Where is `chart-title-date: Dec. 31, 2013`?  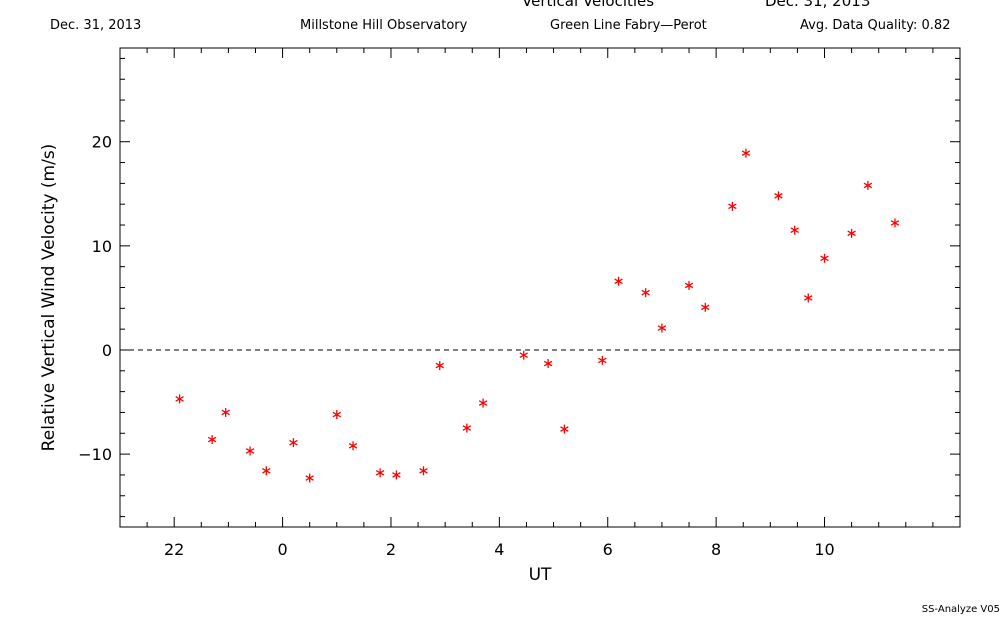 chart-title-date: Dec. 31, 2013 is located at coordinates (818, 5).